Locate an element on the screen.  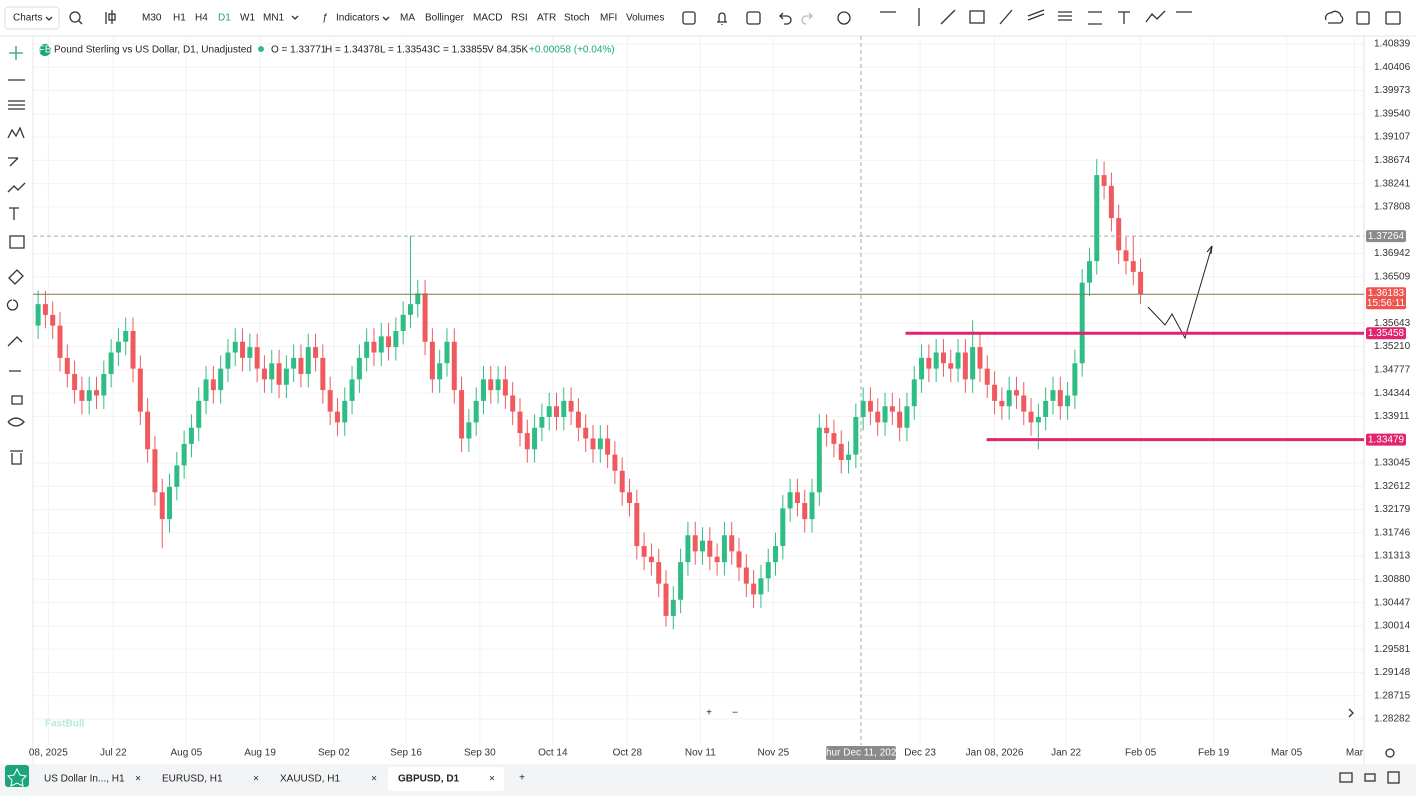
y-tick-label: 1.33045 is located at coordinates (1392, 463).